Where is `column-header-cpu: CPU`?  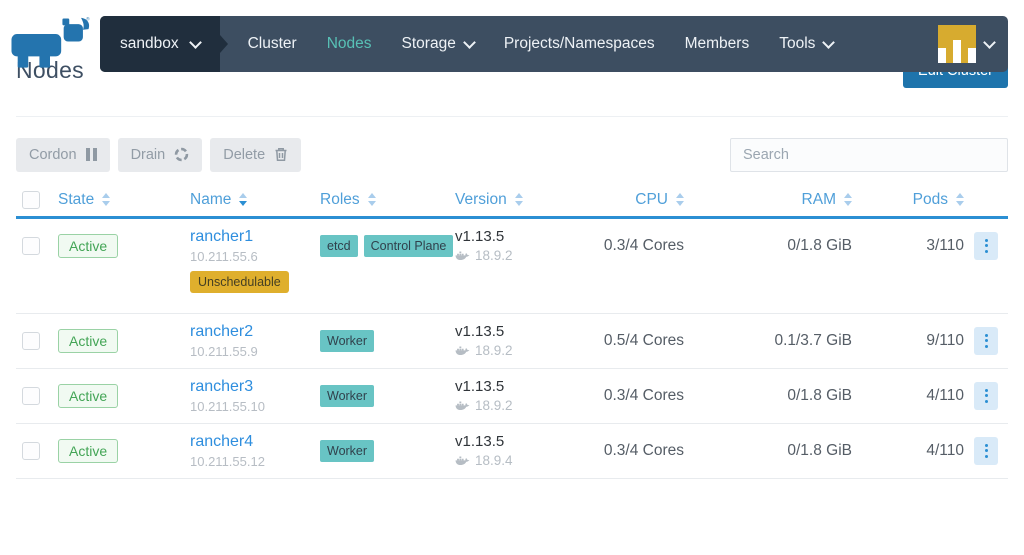 column-header-cpu: CPU is located at coordinates (628, 200).